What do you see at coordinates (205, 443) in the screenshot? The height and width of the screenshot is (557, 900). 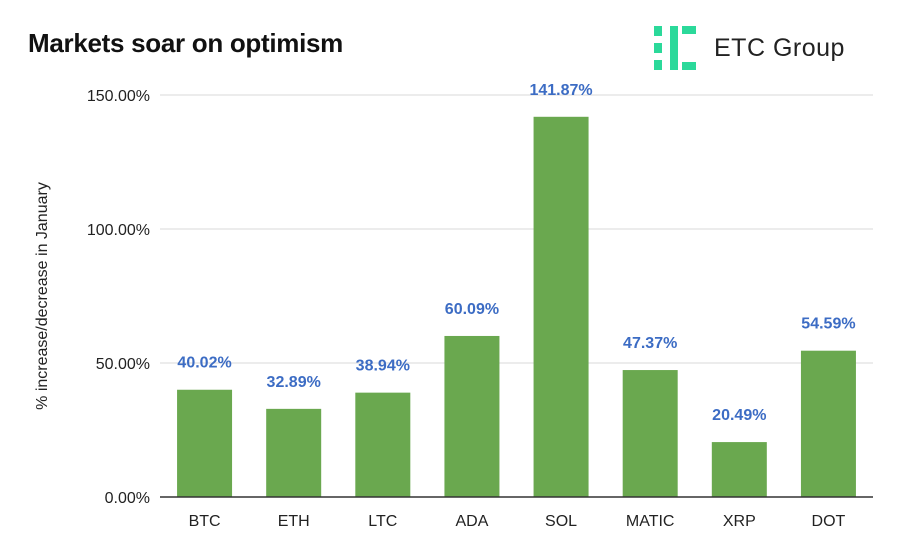 I see `bar-btc` at bounding box center [205, 443].